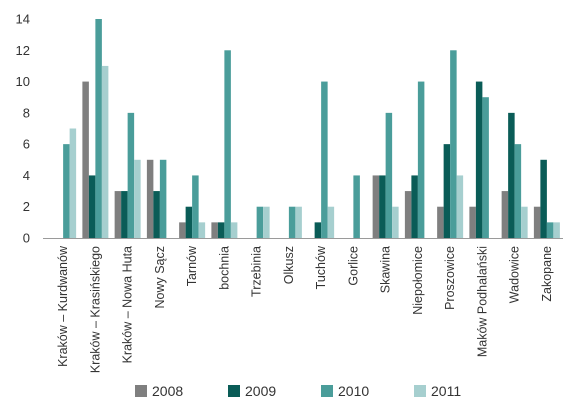  What do you see at coordinates (23, 81) in the screenshot?
I see `y-tick-label: 10` at bounding box center [23, 81].